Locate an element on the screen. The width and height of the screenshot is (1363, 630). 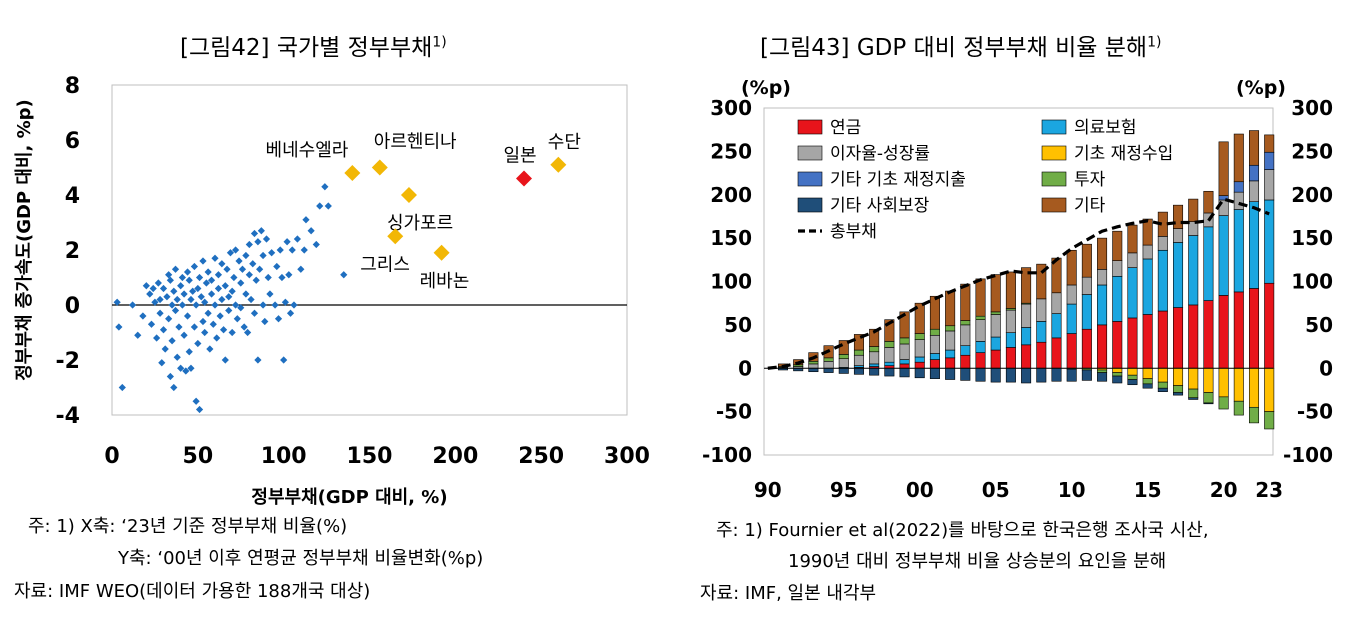
y-tick-label-right: 0 is located at coordinates (1326, 368).